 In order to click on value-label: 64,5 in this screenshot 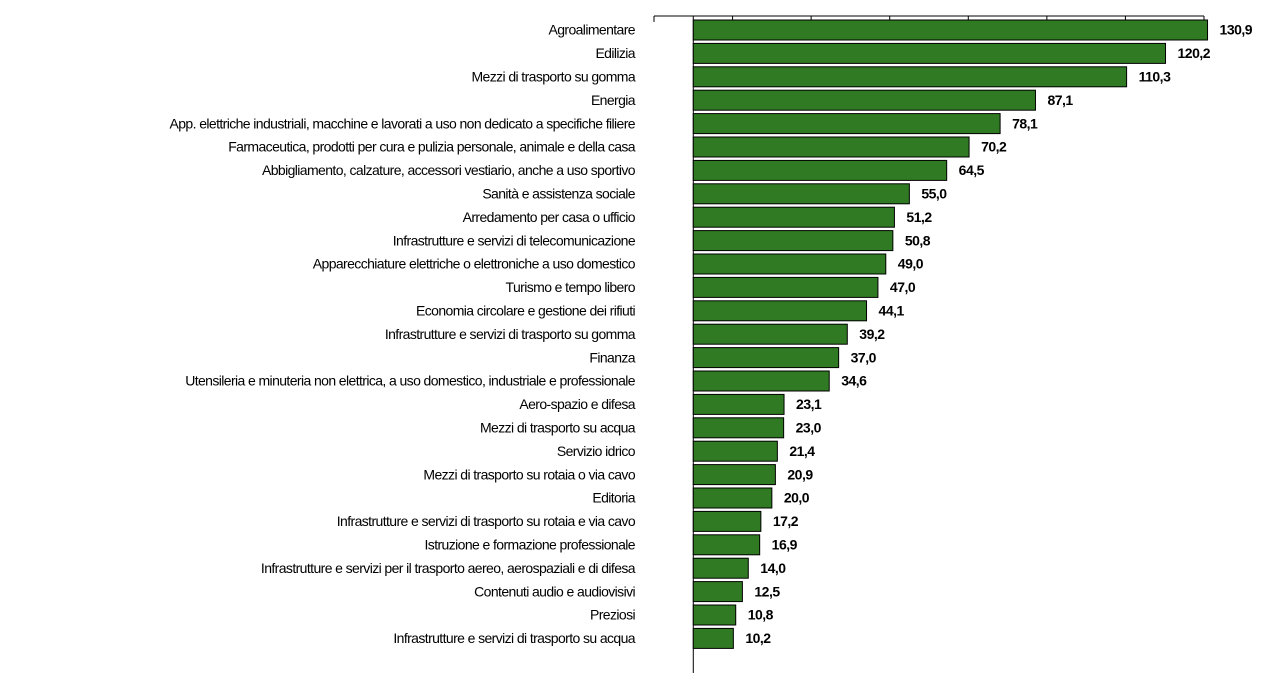, I will do `click(972, 170)`.